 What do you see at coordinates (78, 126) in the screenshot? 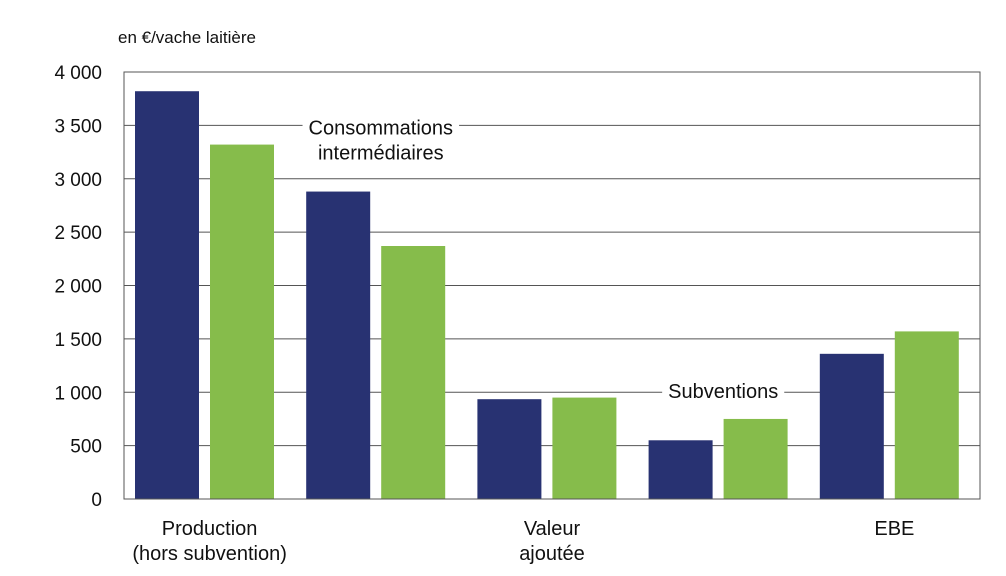
I see `y-tick-label: 3 500` at bounding box center [78, 126].